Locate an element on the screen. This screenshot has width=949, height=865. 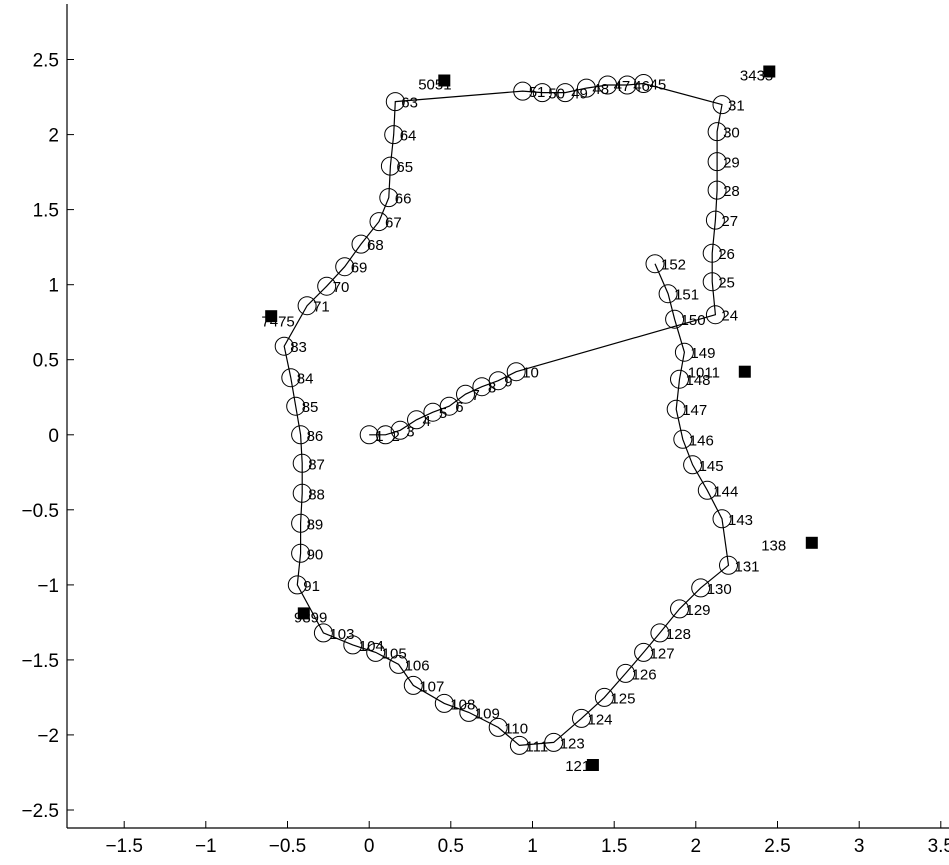
pose-label: 130 is located at coordinates (719, 589).